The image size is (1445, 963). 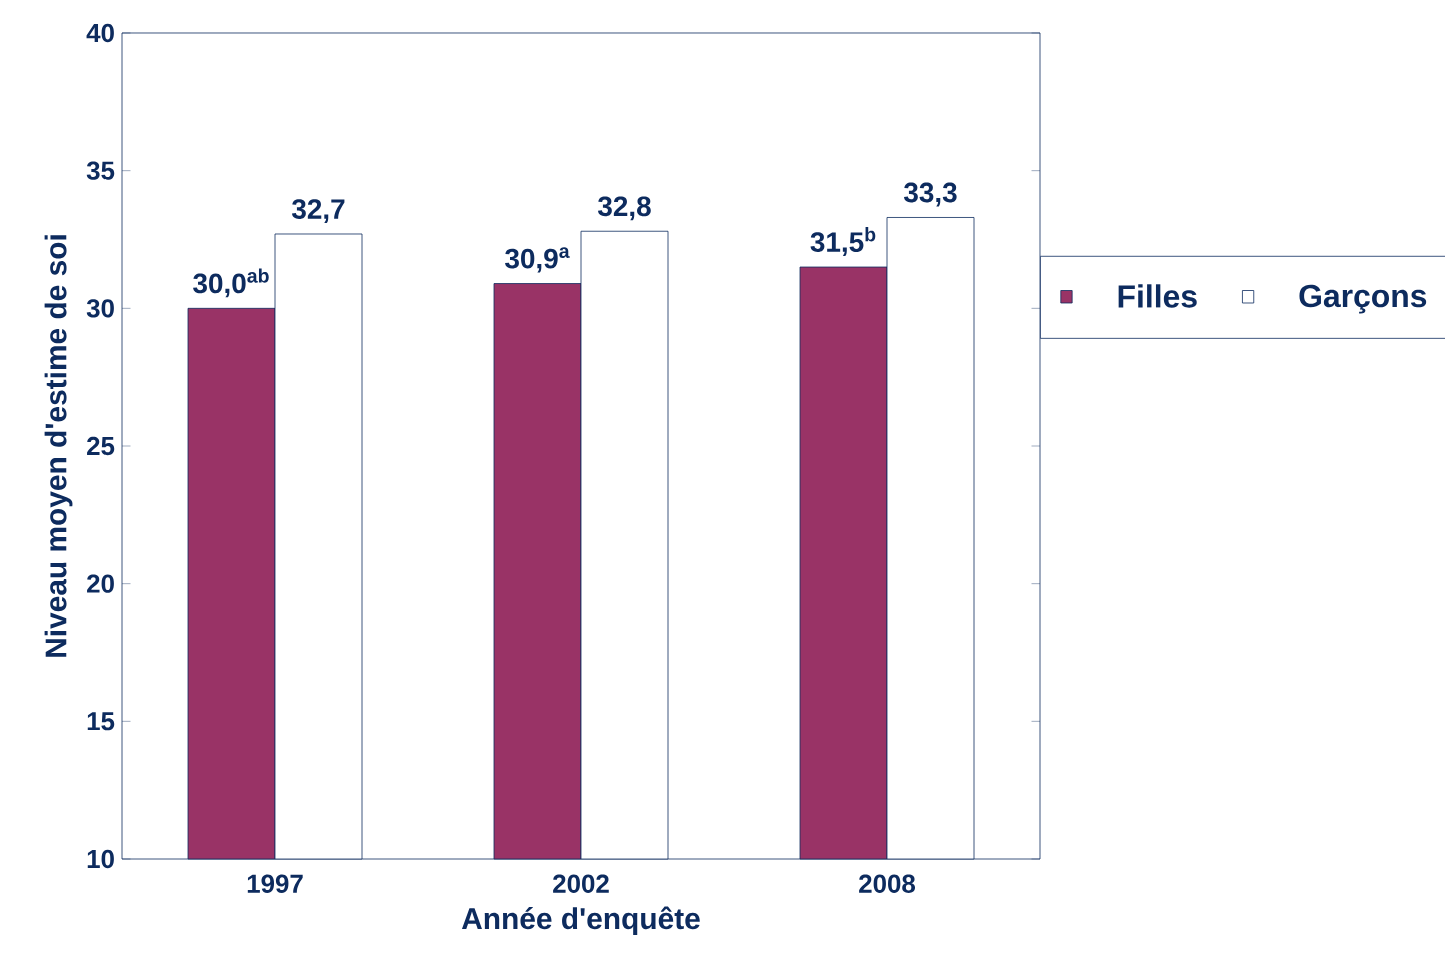 What do you see at coordinates (318, 211) in the screenshot?
I see `data-label: 32,7` at bounding box center [318, 211].